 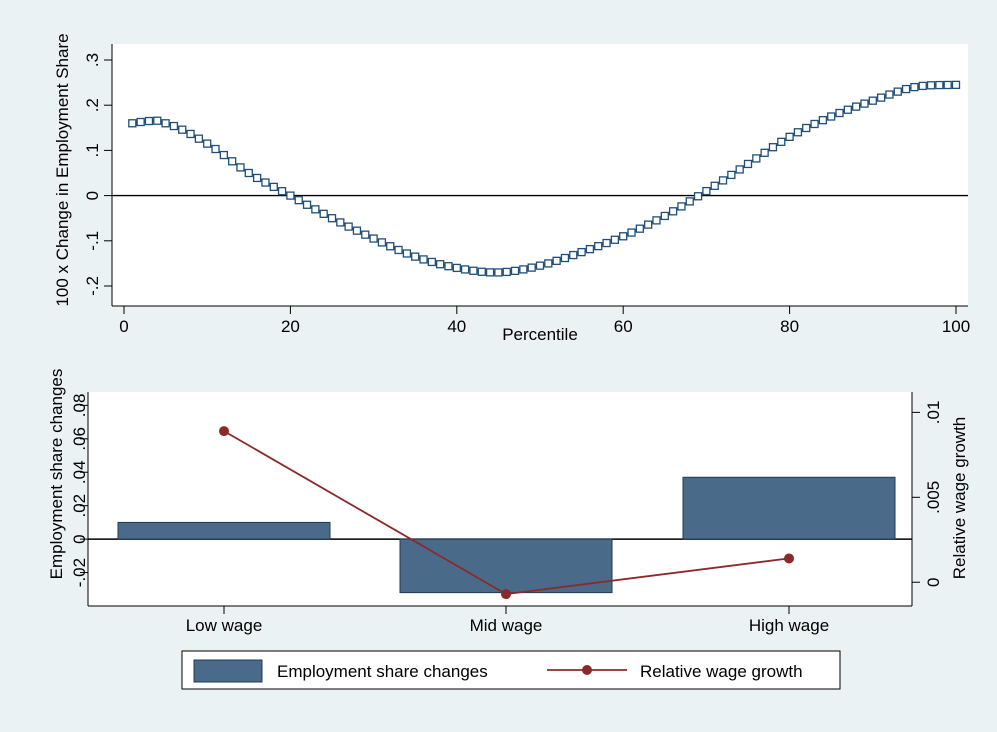 I want to click on right-y-tick-label: 0, so click(x=933, y=581).